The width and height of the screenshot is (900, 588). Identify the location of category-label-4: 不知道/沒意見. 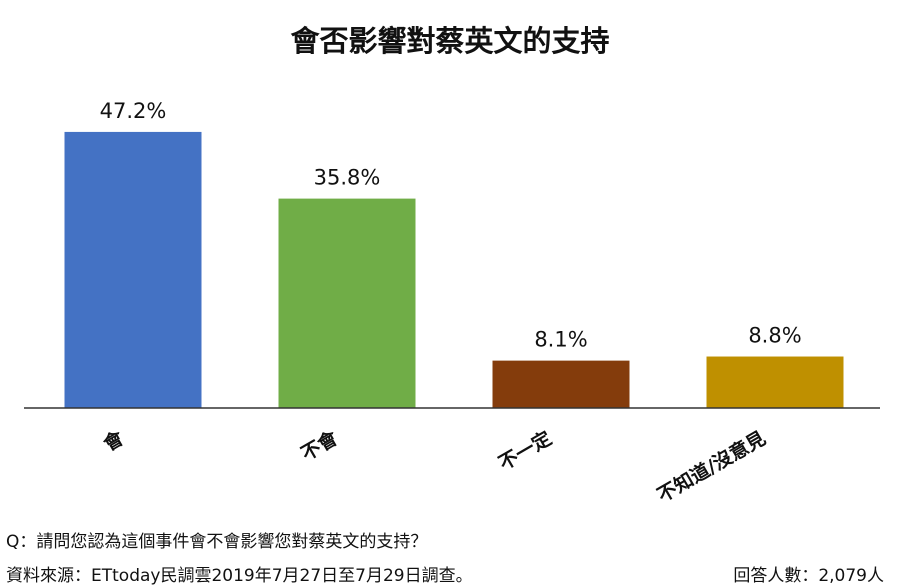
(711, 466).